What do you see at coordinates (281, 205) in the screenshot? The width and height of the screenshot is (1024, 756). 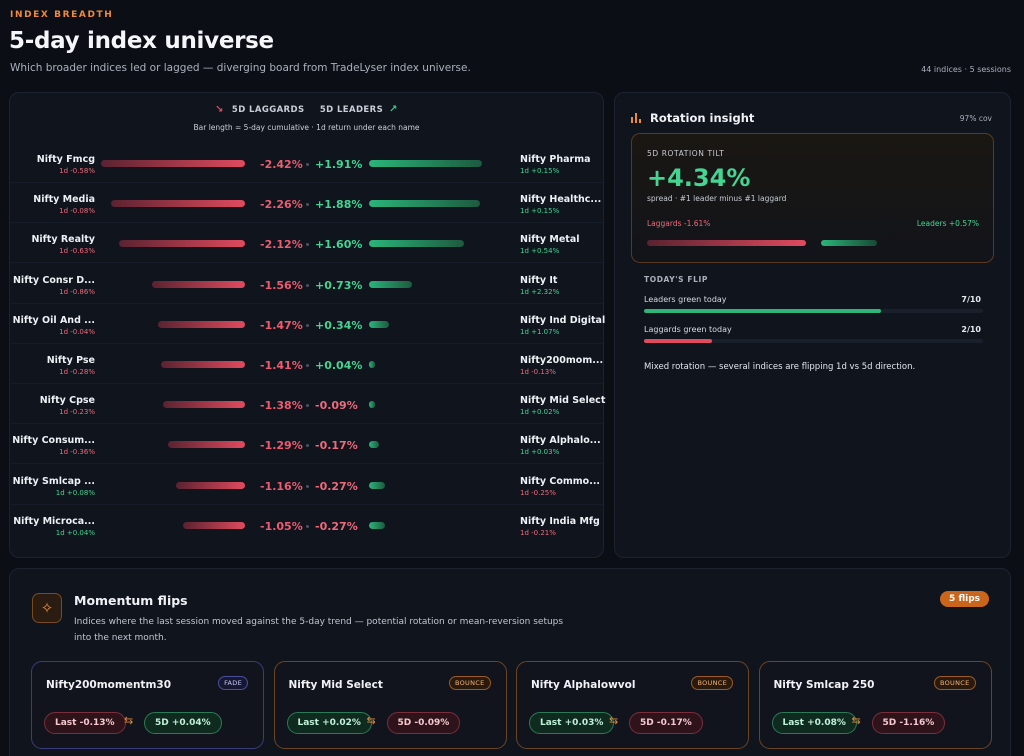 I see `laggard-5d-value: -2.26%` at bounding box center [281, 205].